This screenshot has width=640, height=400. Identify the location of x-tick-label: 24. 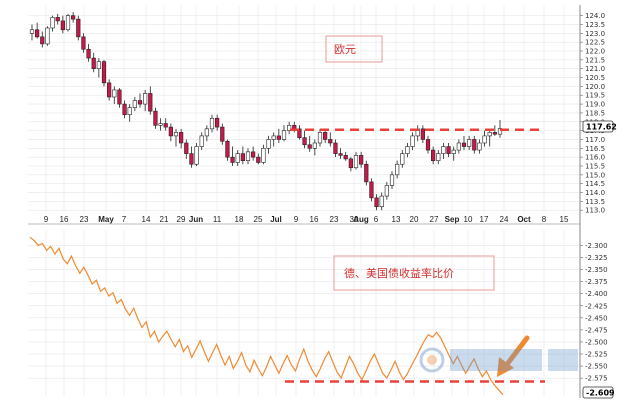
(504, 219).